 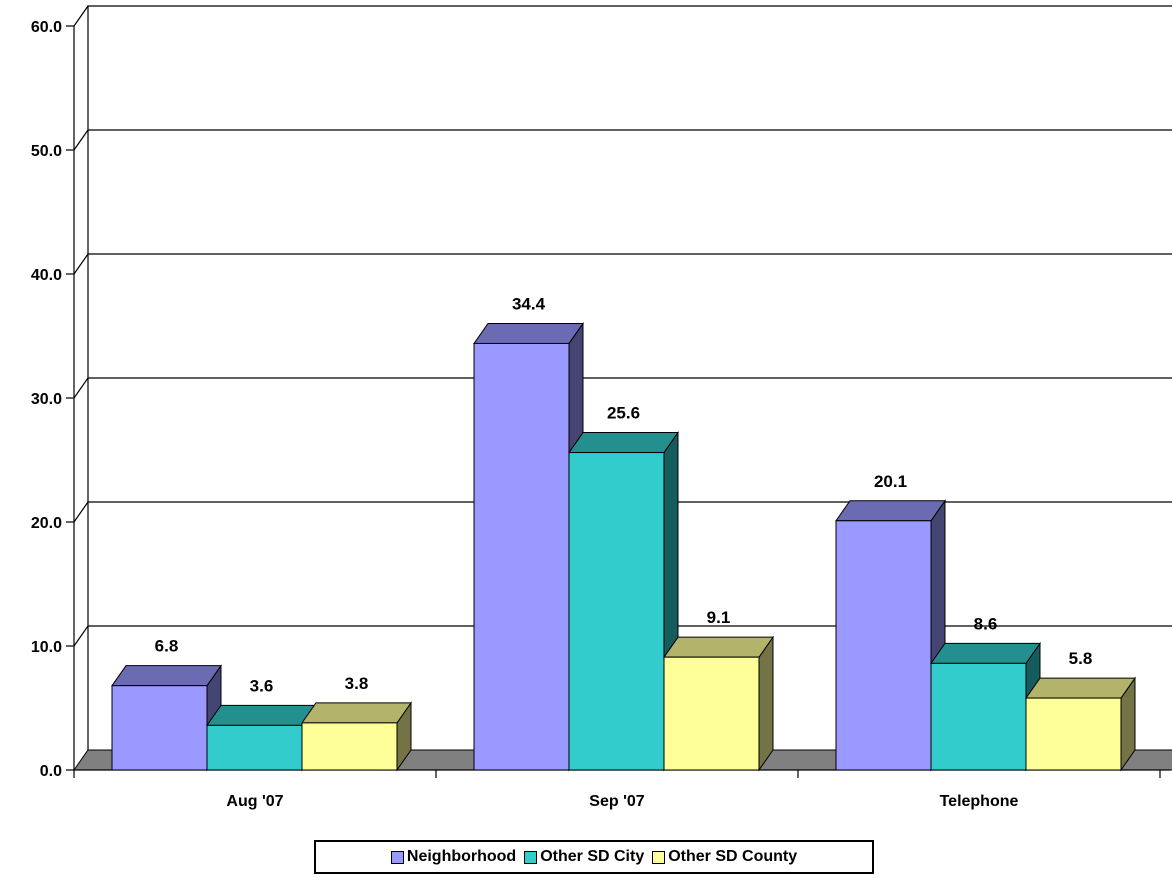 I want to click on legend-item-other-sd-county: Other SD County, so click(x=724, y=857).